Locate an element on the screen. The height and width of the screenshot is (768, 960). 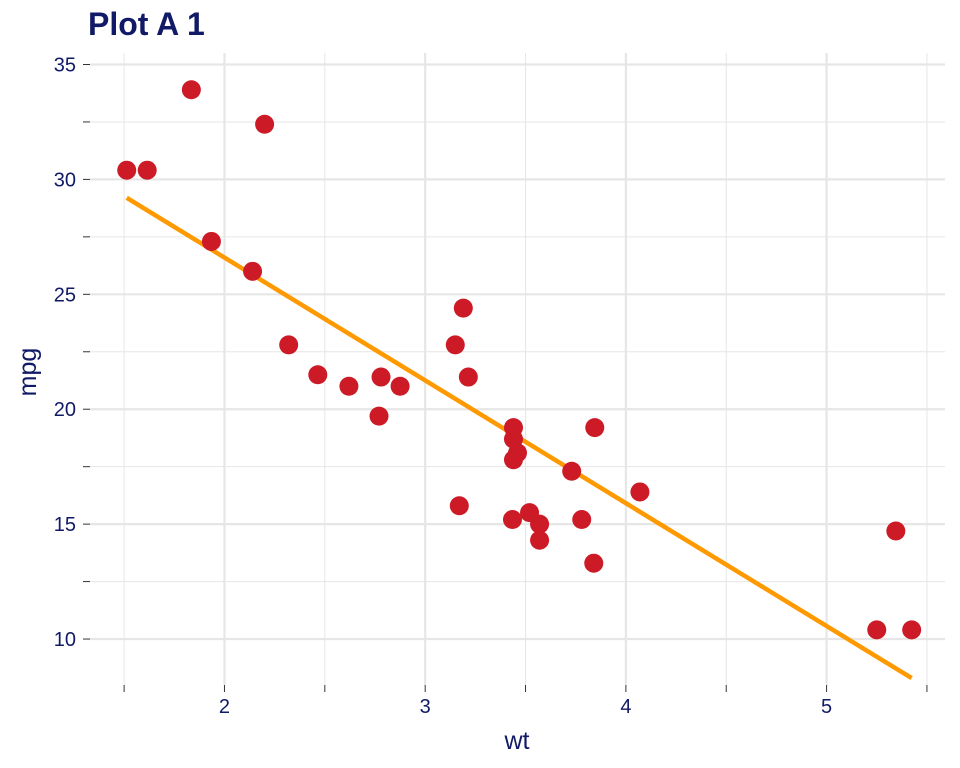
y-tick-label: 35 is located at coordinates (65, 65).